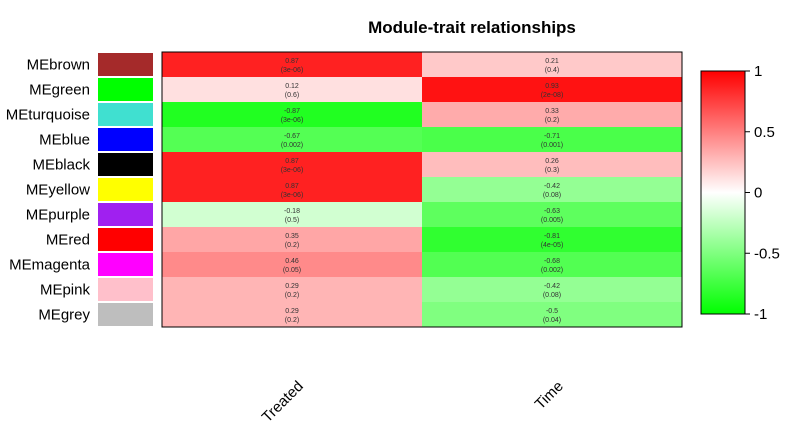 This screenshot has height=430, width=792. Describe the element at coordinates (125, 289) in the screenshot. I see `module-swatch-mepink` at that location.